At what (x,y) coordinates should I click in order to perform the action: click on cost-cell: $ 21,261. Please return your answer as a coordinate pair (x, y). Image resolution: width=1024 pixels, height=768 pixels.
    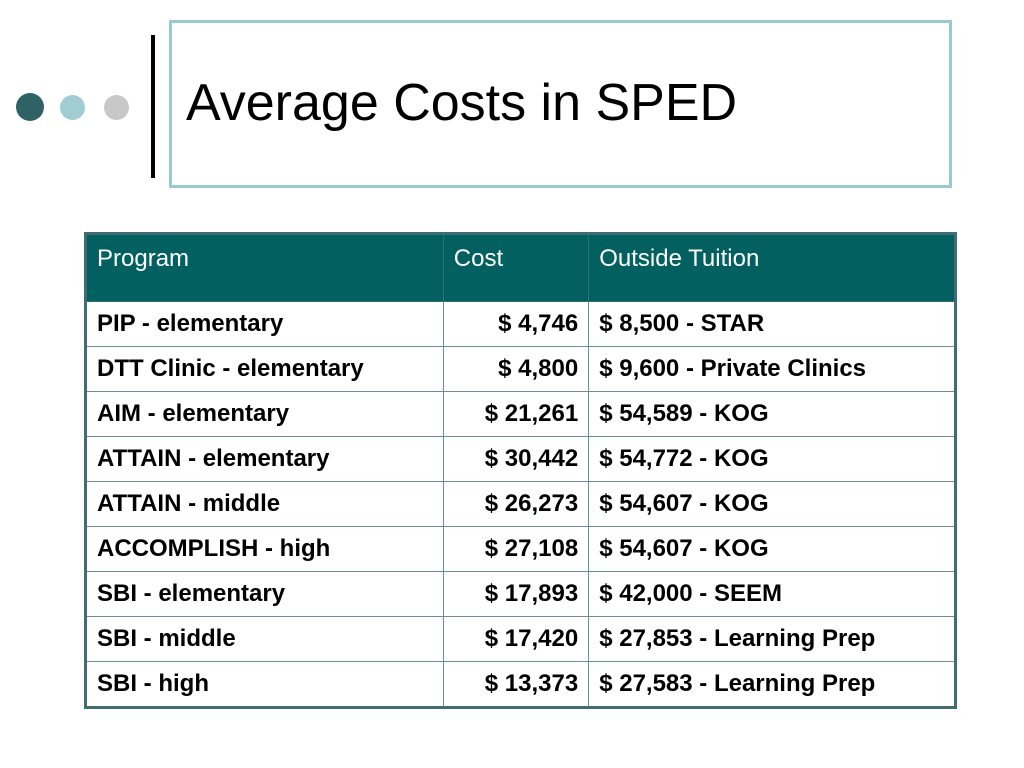
    Looking at the image, I should click on (516, 414).